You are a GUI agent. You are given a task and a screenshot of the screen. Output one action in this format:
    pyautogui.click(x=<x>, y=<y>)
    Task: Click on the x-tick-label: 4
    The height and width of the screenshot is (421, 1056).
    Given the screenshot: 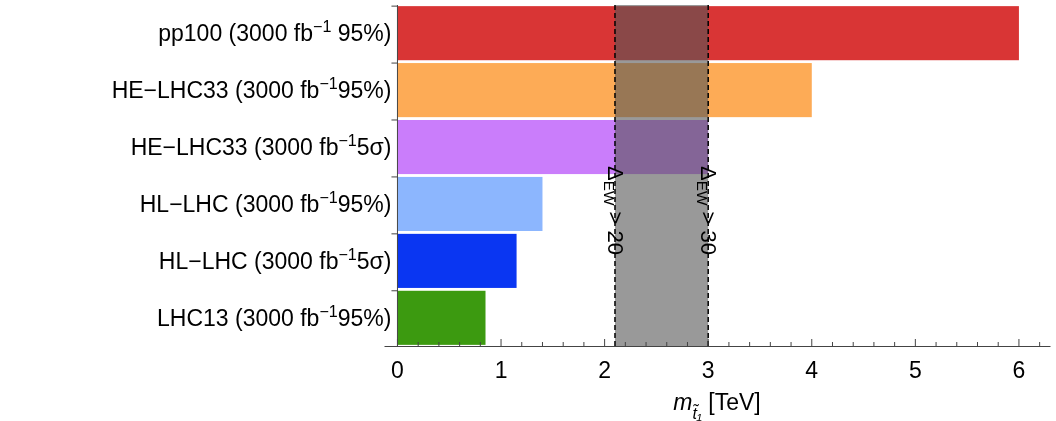 What is the action you would take?
    pyautogui.click(x=812, y=370)
    